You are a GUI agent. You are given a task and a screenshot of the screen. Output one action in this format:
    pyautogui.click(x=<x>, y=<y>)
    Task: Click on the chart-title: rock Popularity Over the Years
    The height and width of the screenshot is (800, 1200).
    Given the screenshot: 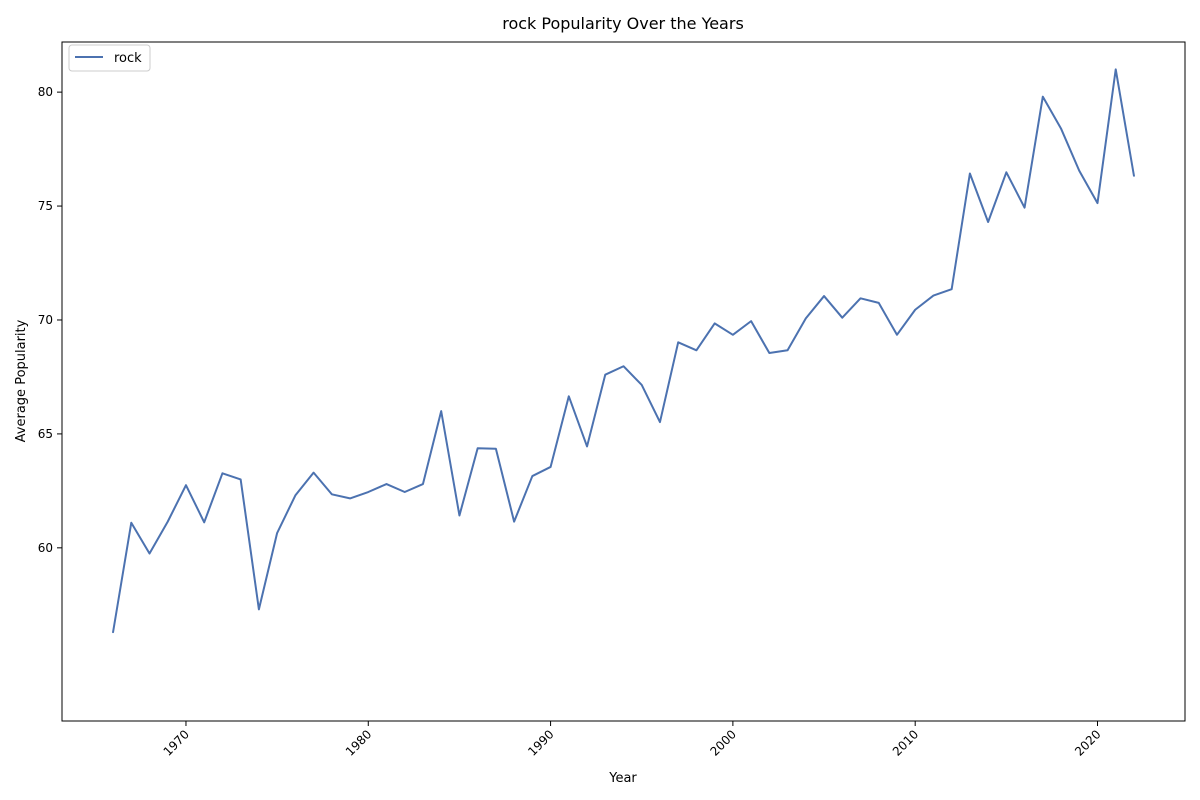 What is the action you would take?
    pyautogui.click(x=623, y=23)
    